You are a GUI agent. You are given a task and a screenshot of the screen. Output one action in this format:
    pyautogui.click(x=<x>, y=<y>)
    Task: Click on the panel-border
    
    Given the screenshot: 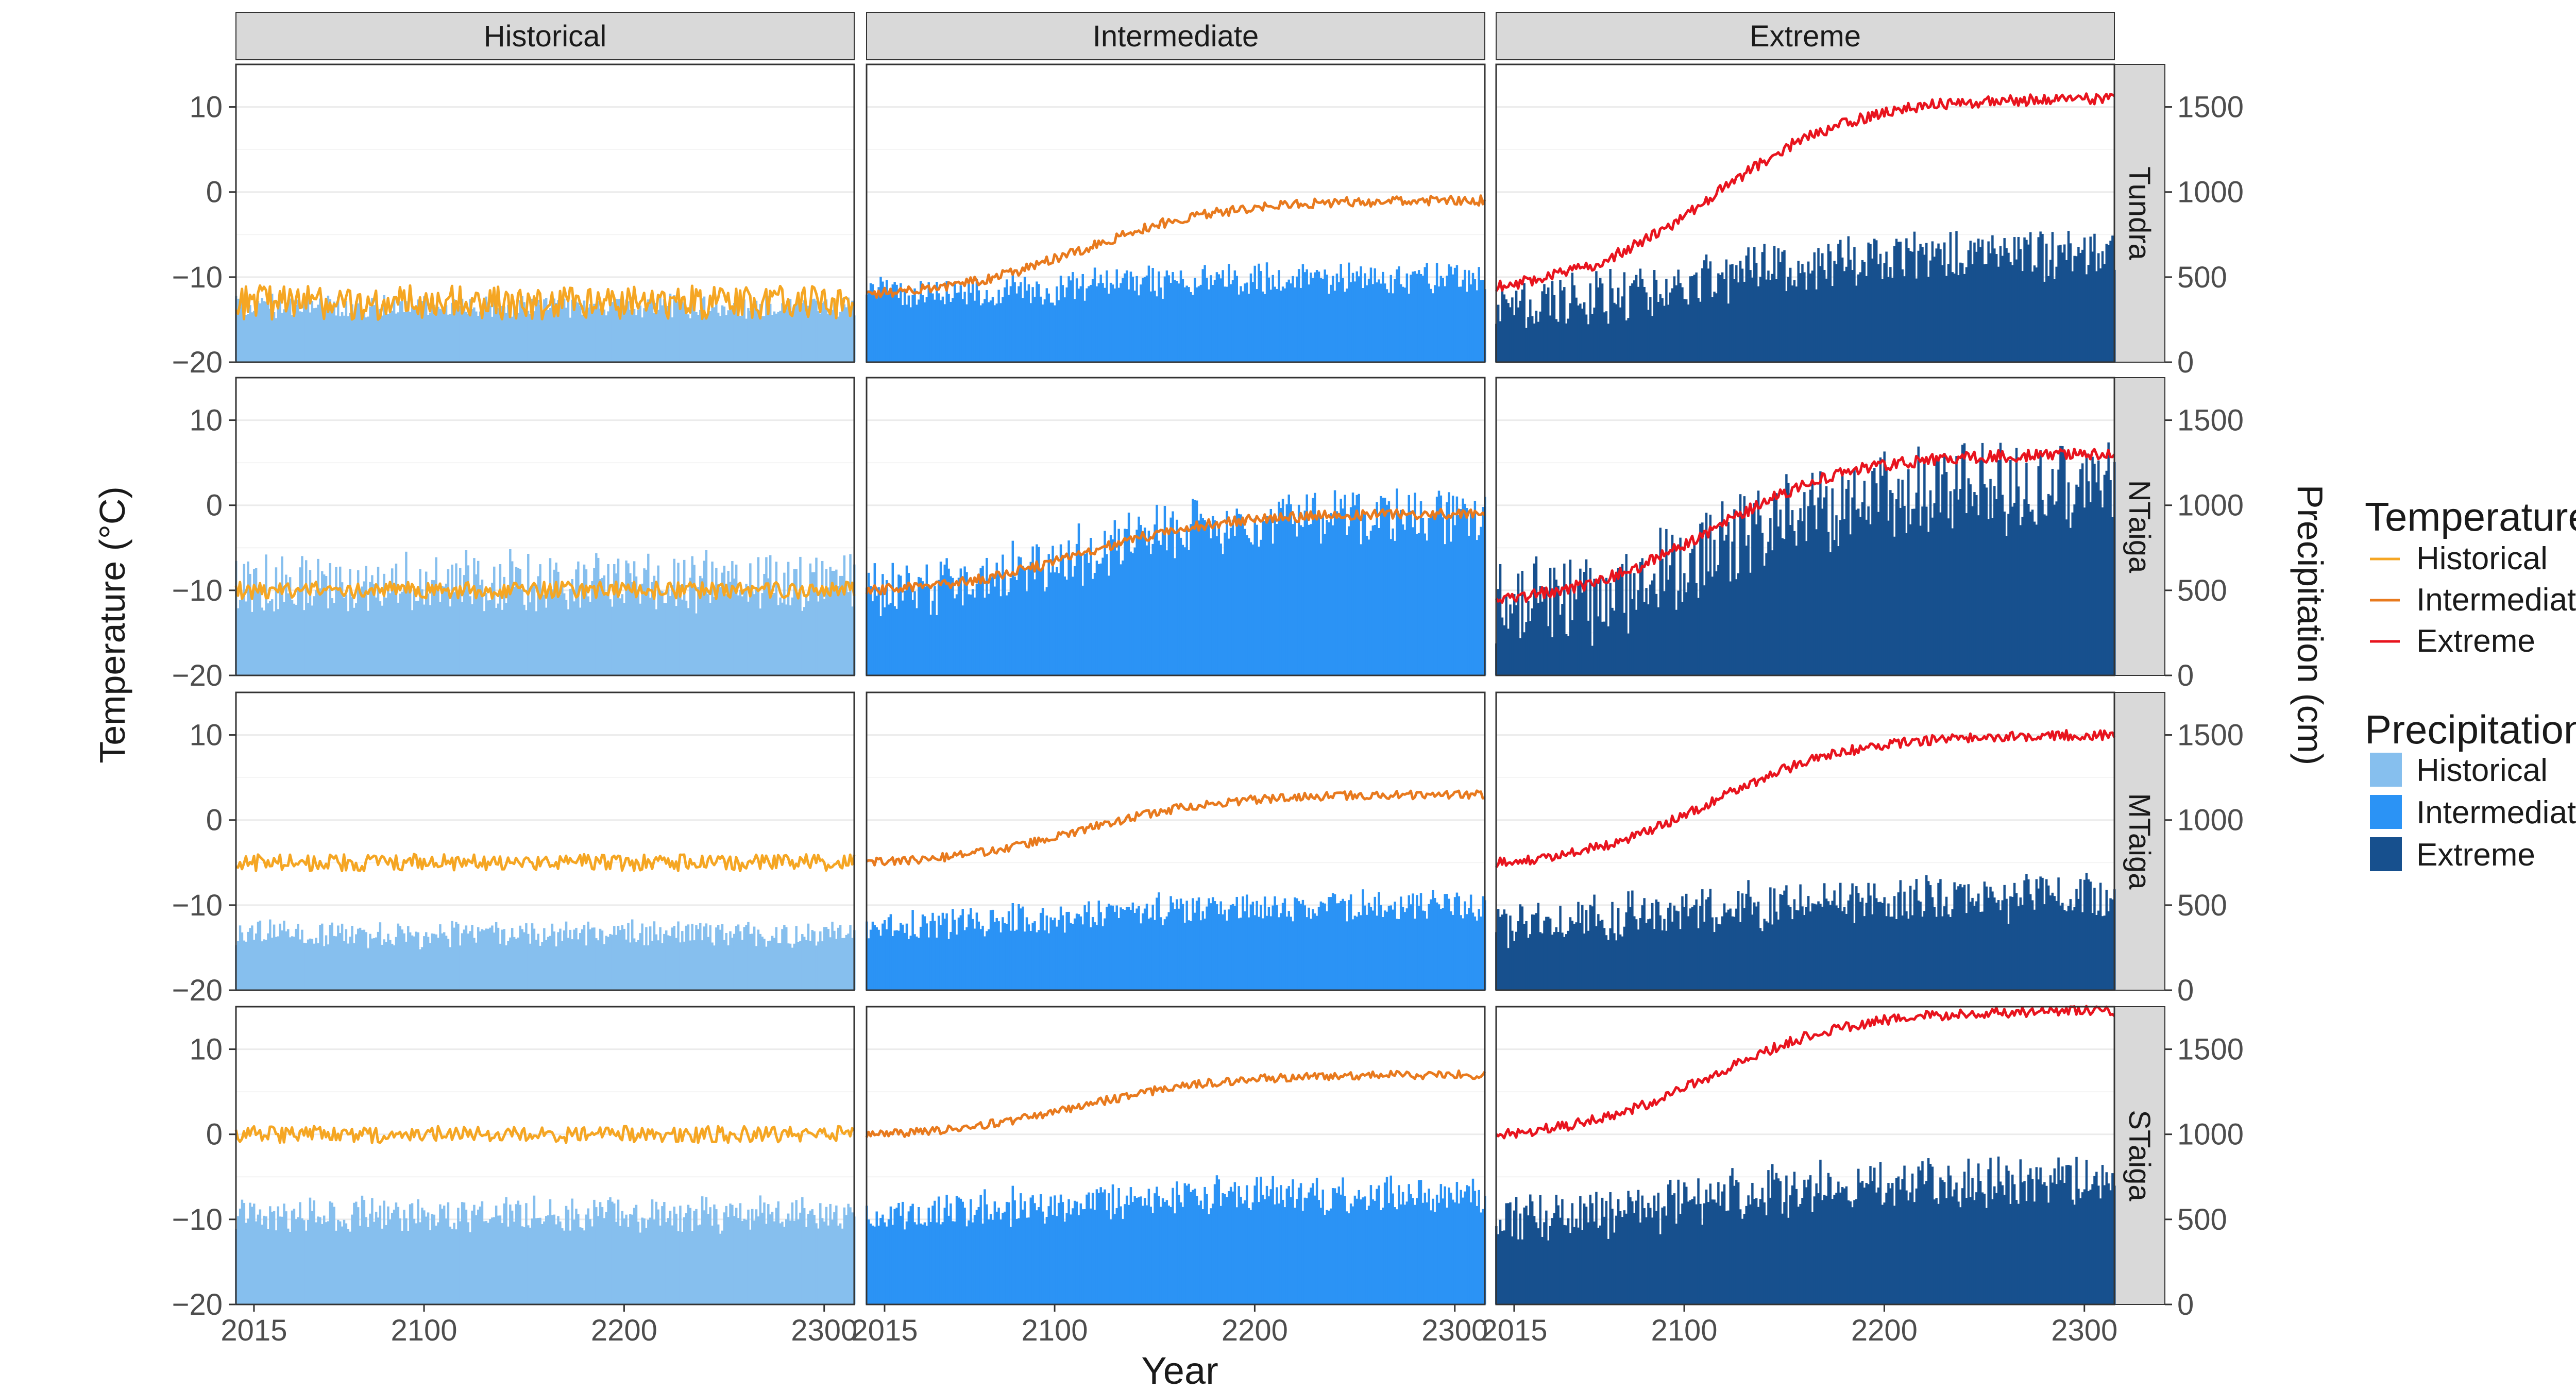 What is the action you would take?
    pyautogui.click(x=1805, y=526)
    